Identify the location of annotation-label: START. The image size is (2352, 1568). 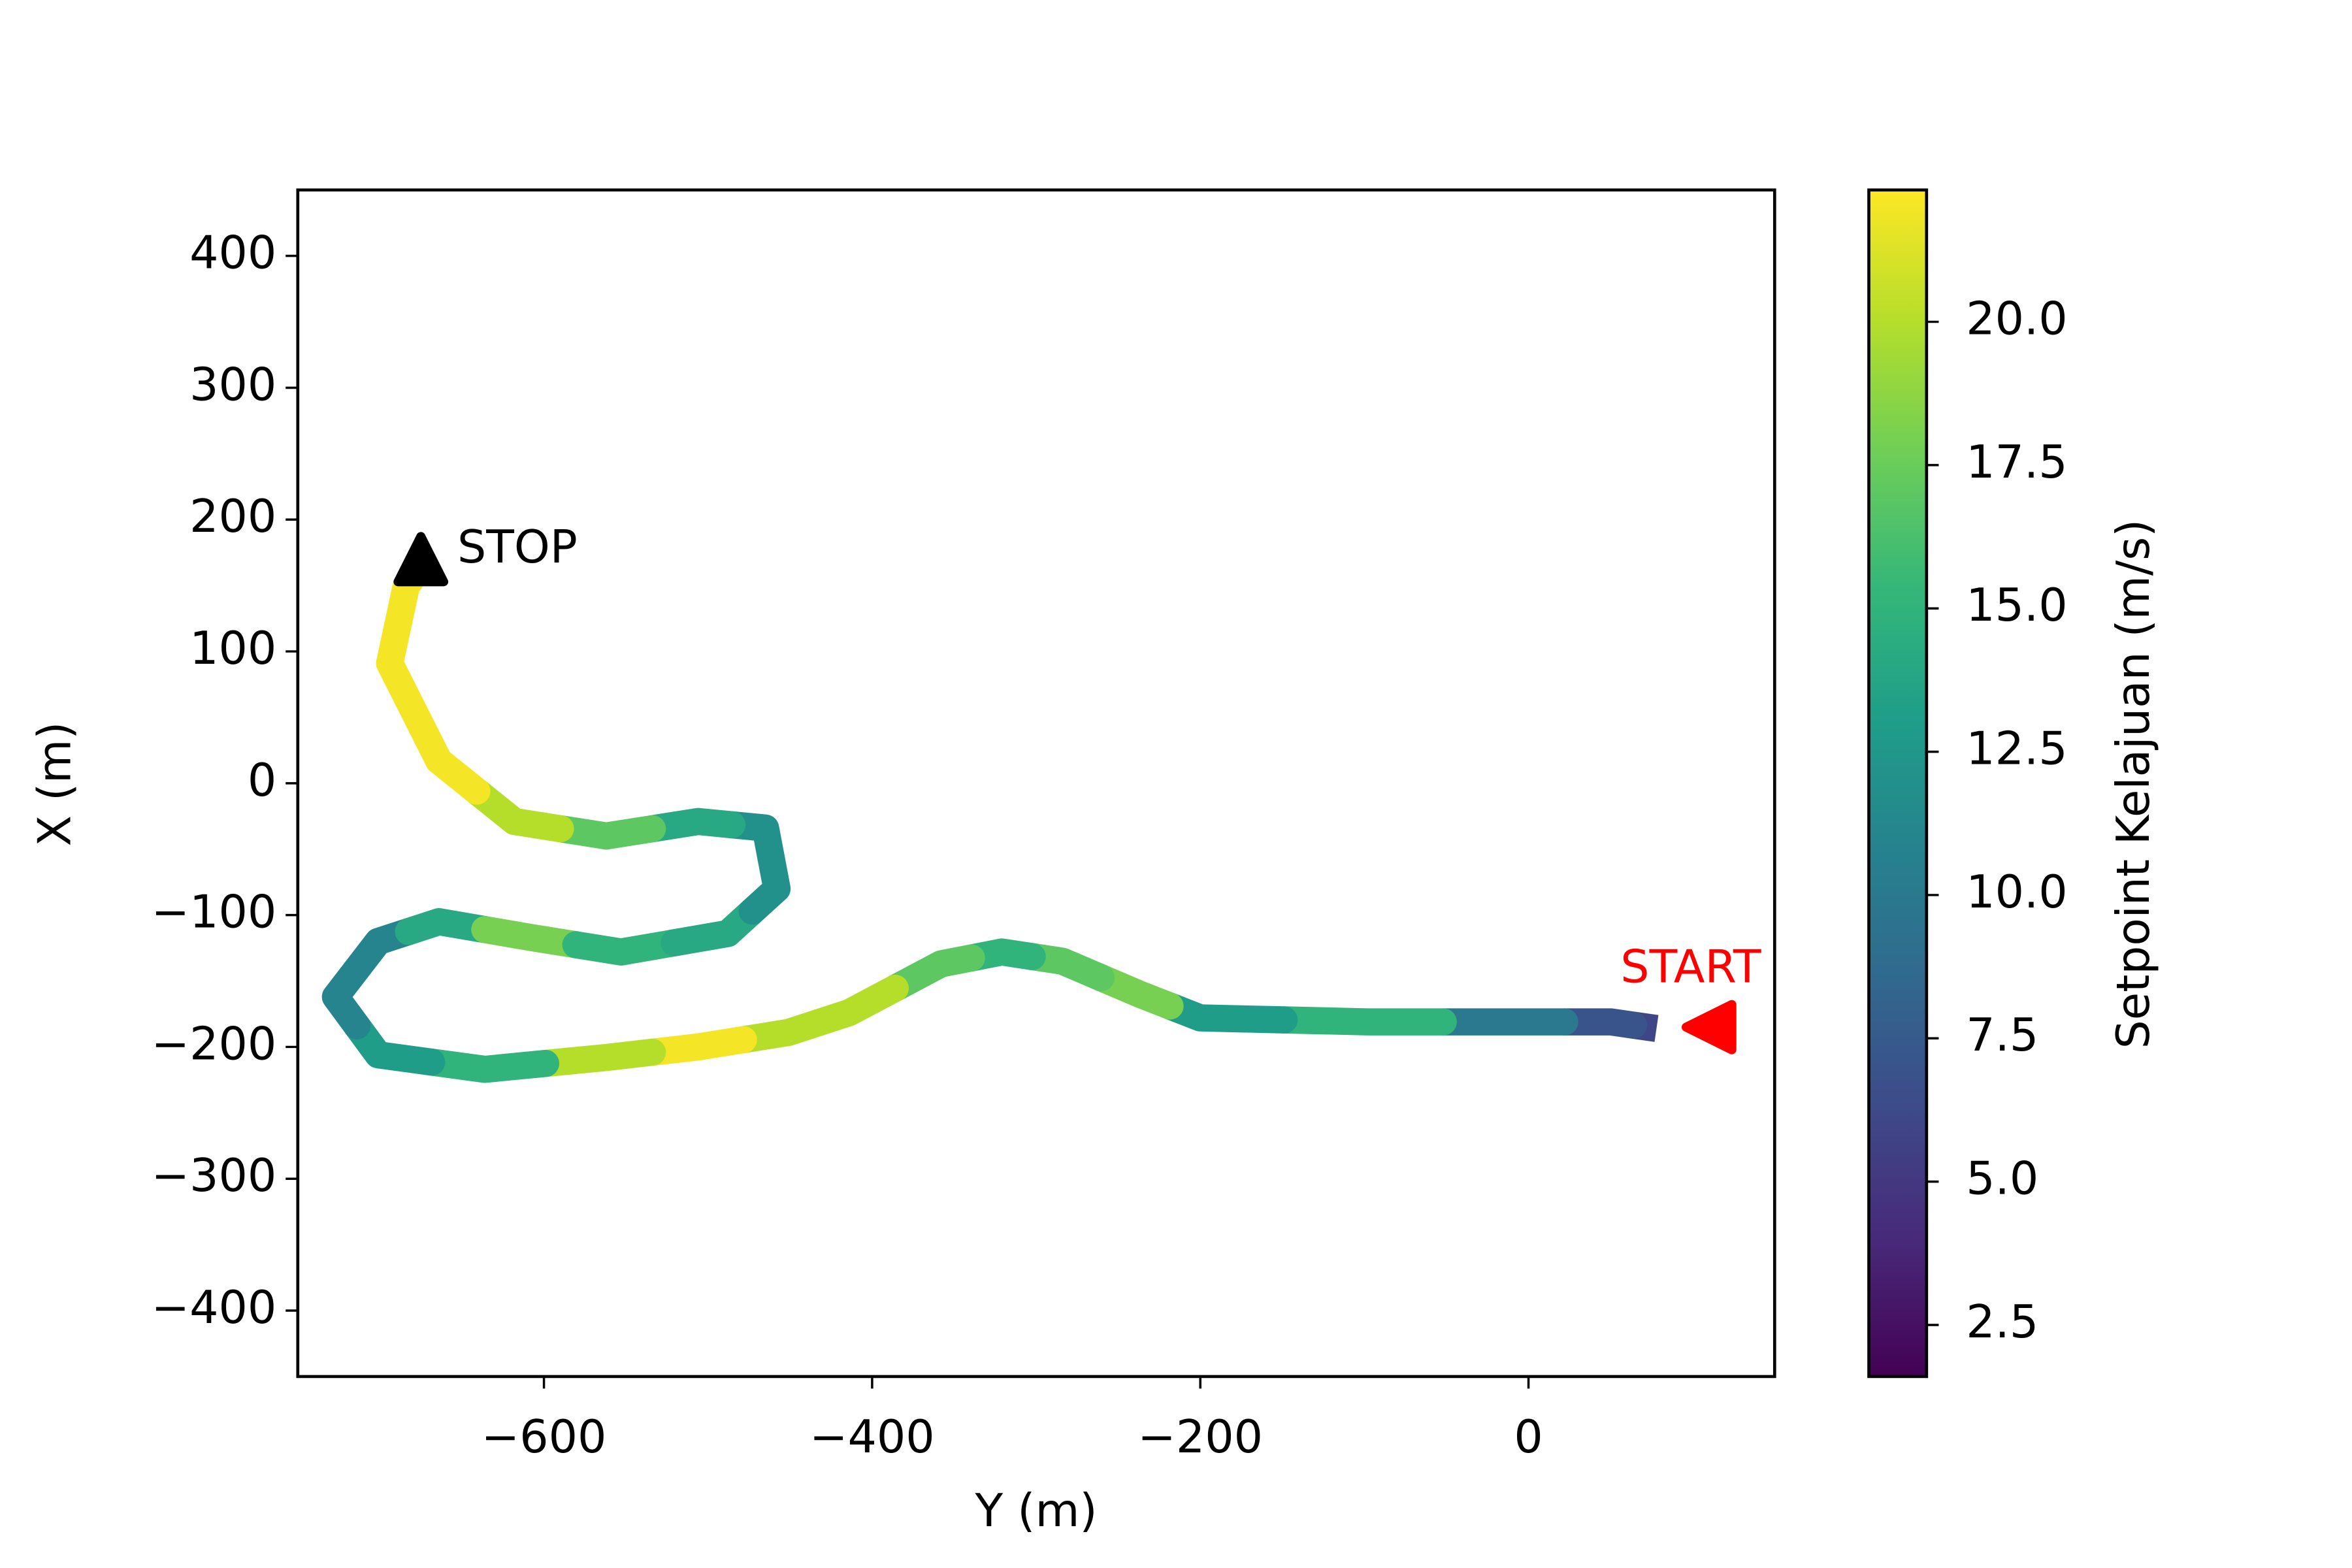
(1690, 967).